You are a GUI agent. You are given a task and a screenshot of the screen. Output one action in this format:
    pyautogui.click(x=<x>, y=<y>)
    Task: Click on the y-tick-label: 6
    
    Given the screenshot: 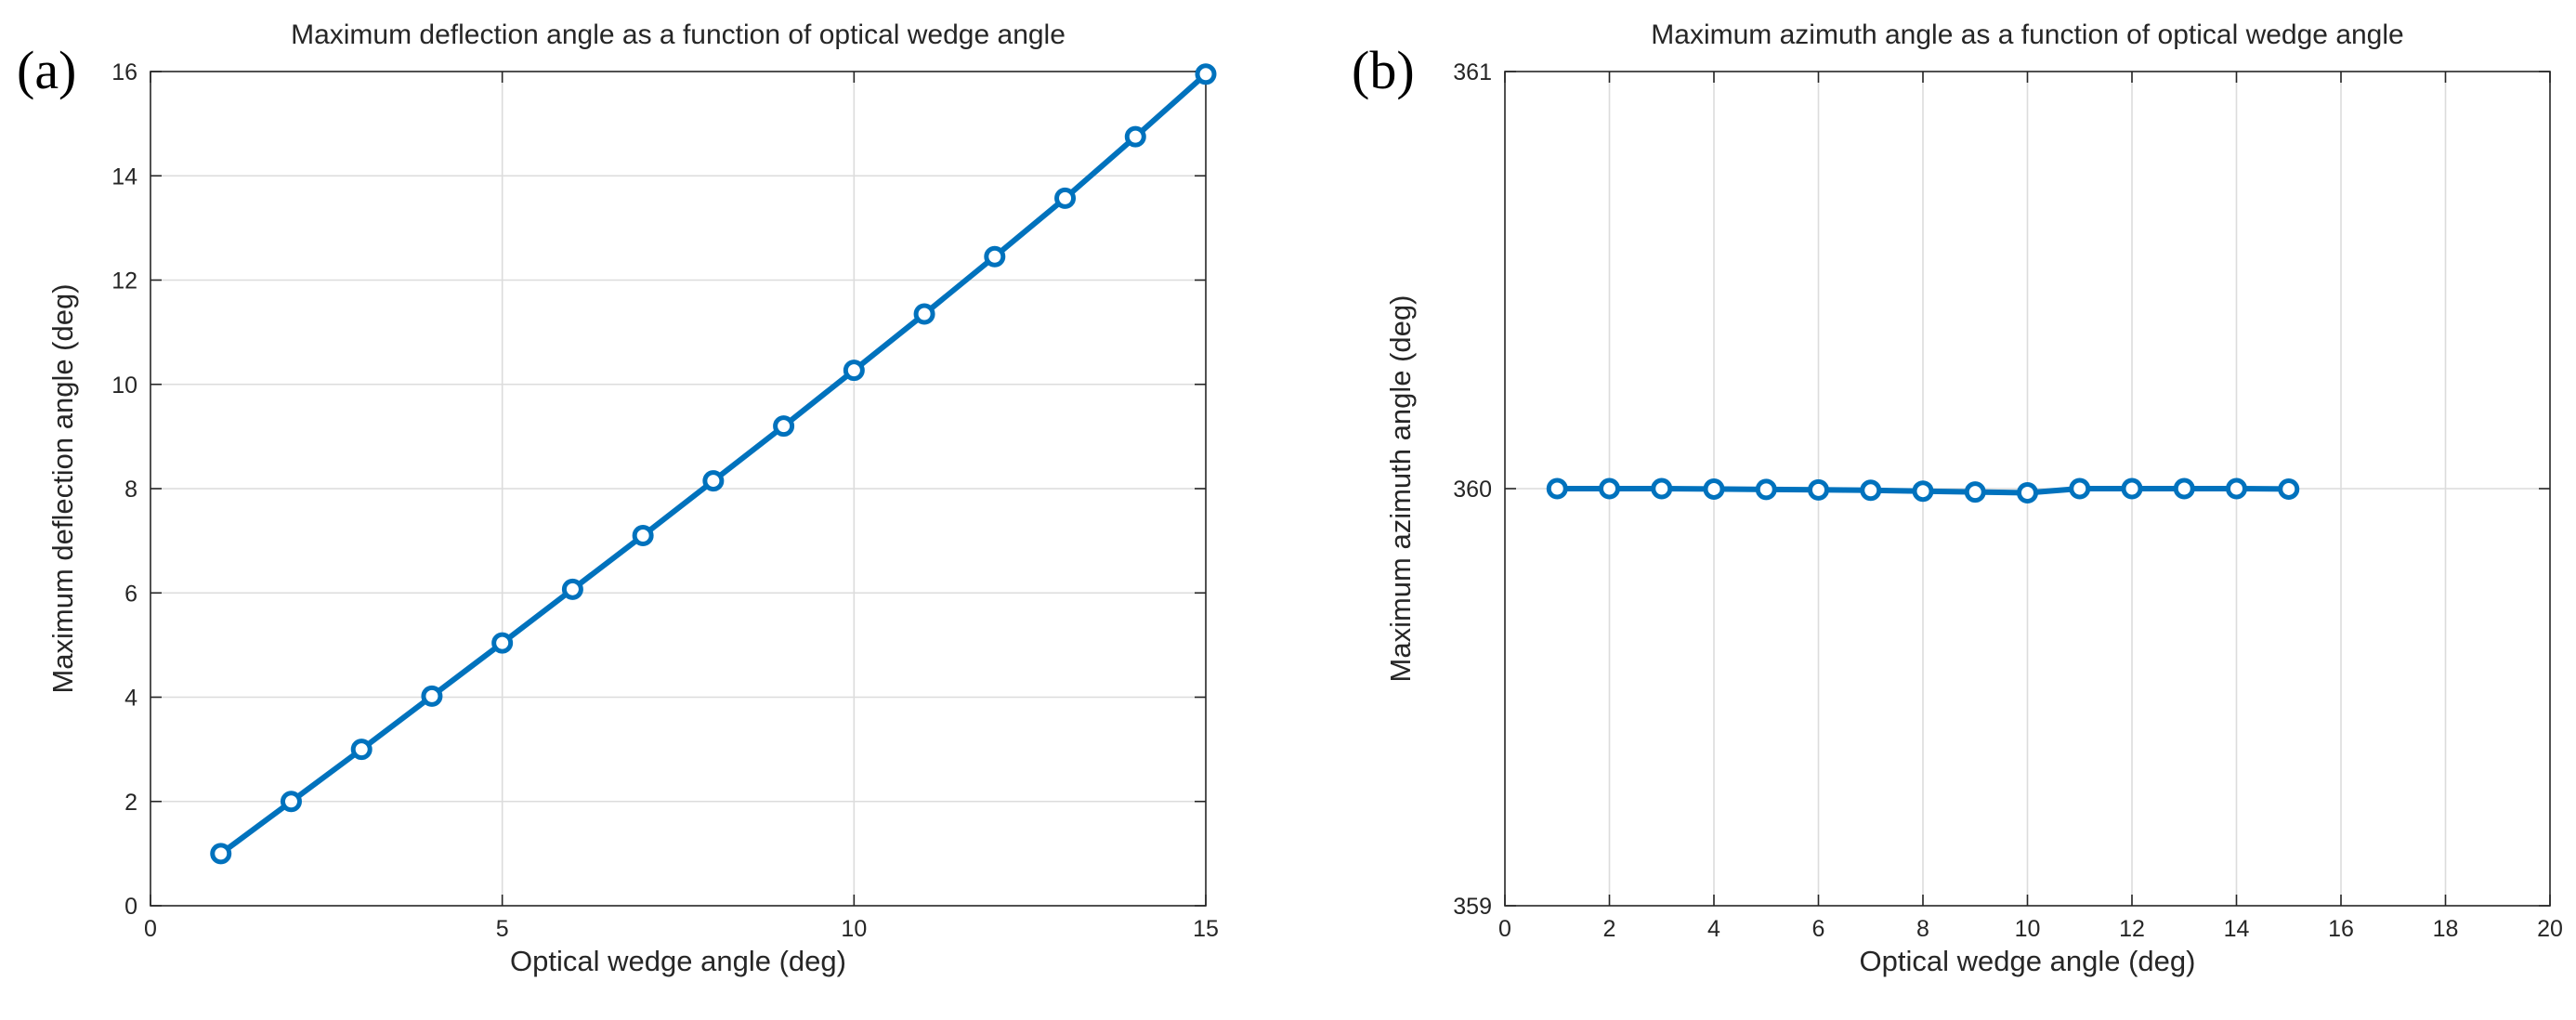 What is the action you would take?
    pyautogui.click(x=130, y=594)
    